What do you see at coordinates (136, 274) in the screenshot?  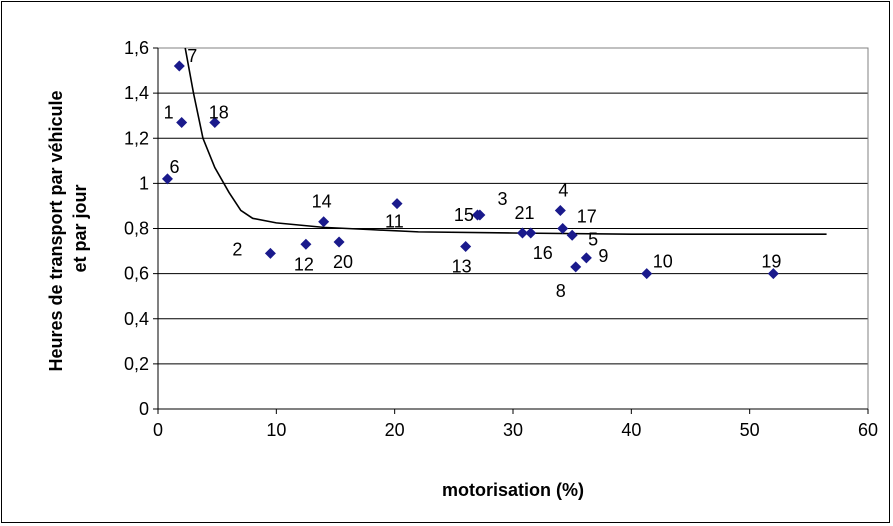 I see `y-tick-label: 0,6` at bounding box center [136, 274].